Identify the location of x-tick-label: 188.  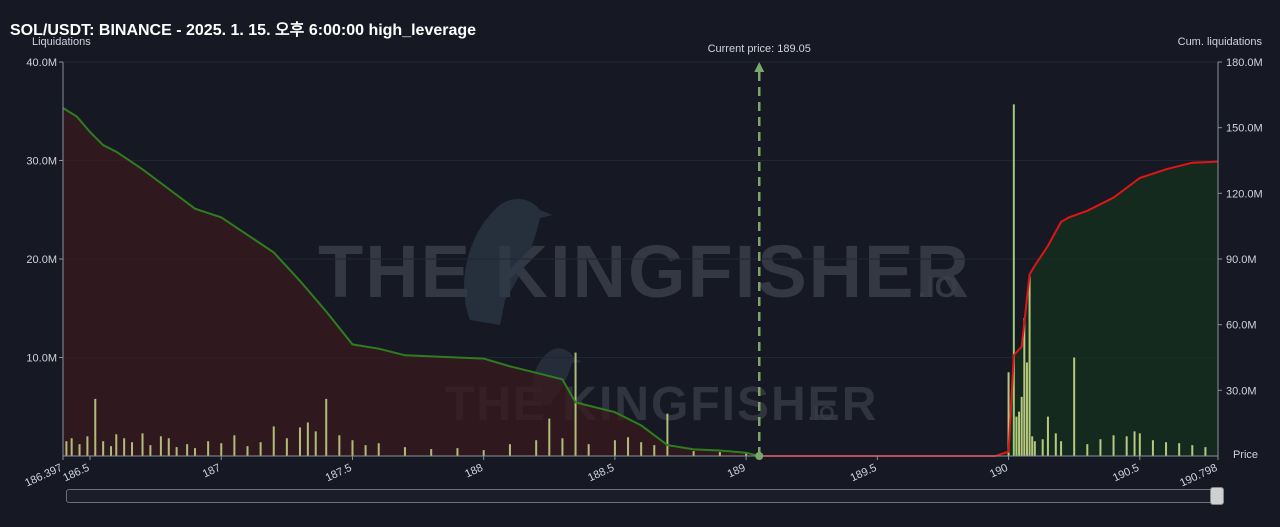
(474, 471).